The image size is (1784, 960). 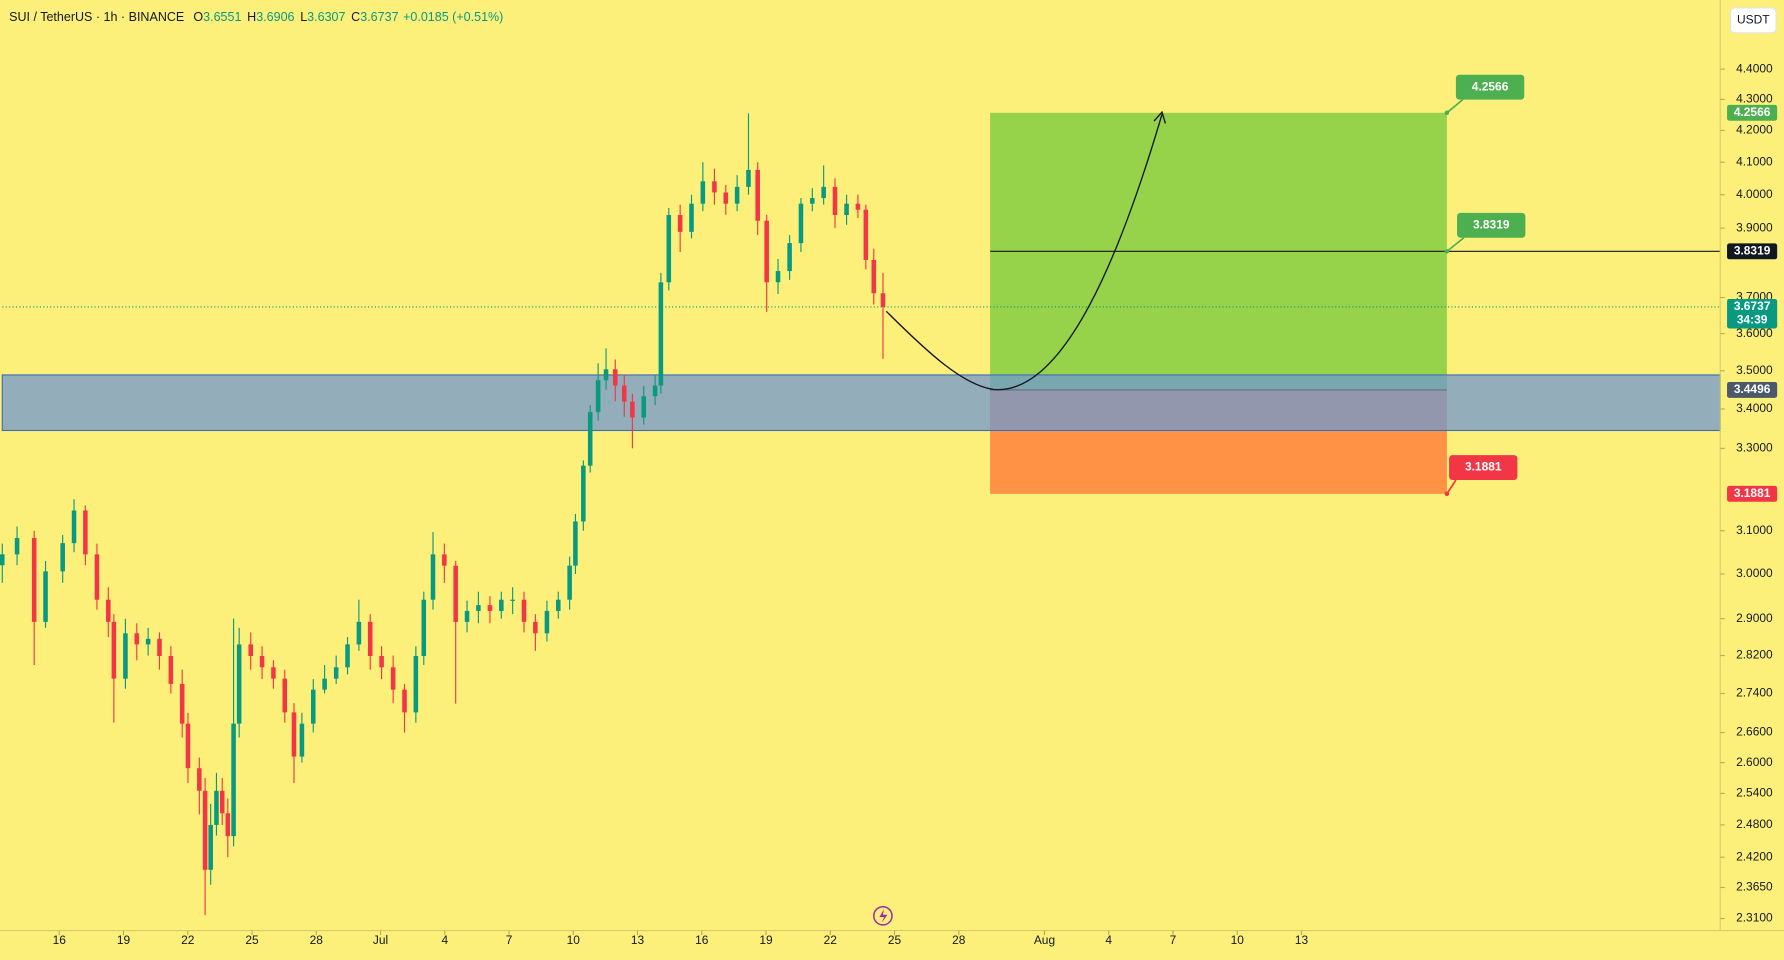 What do you see at coordinates (1754, 530) in the screenshot?
I see `y-tick-label: 3.1000` at bounding box center [1754, 530].